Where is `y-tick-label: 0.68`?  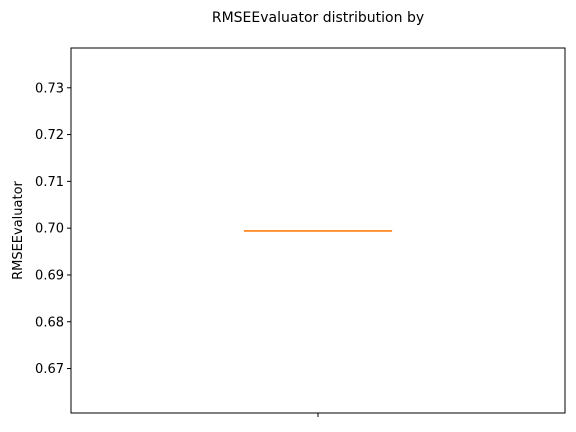 y-tick-label: 0.68 is located at coordinates (49, 322).